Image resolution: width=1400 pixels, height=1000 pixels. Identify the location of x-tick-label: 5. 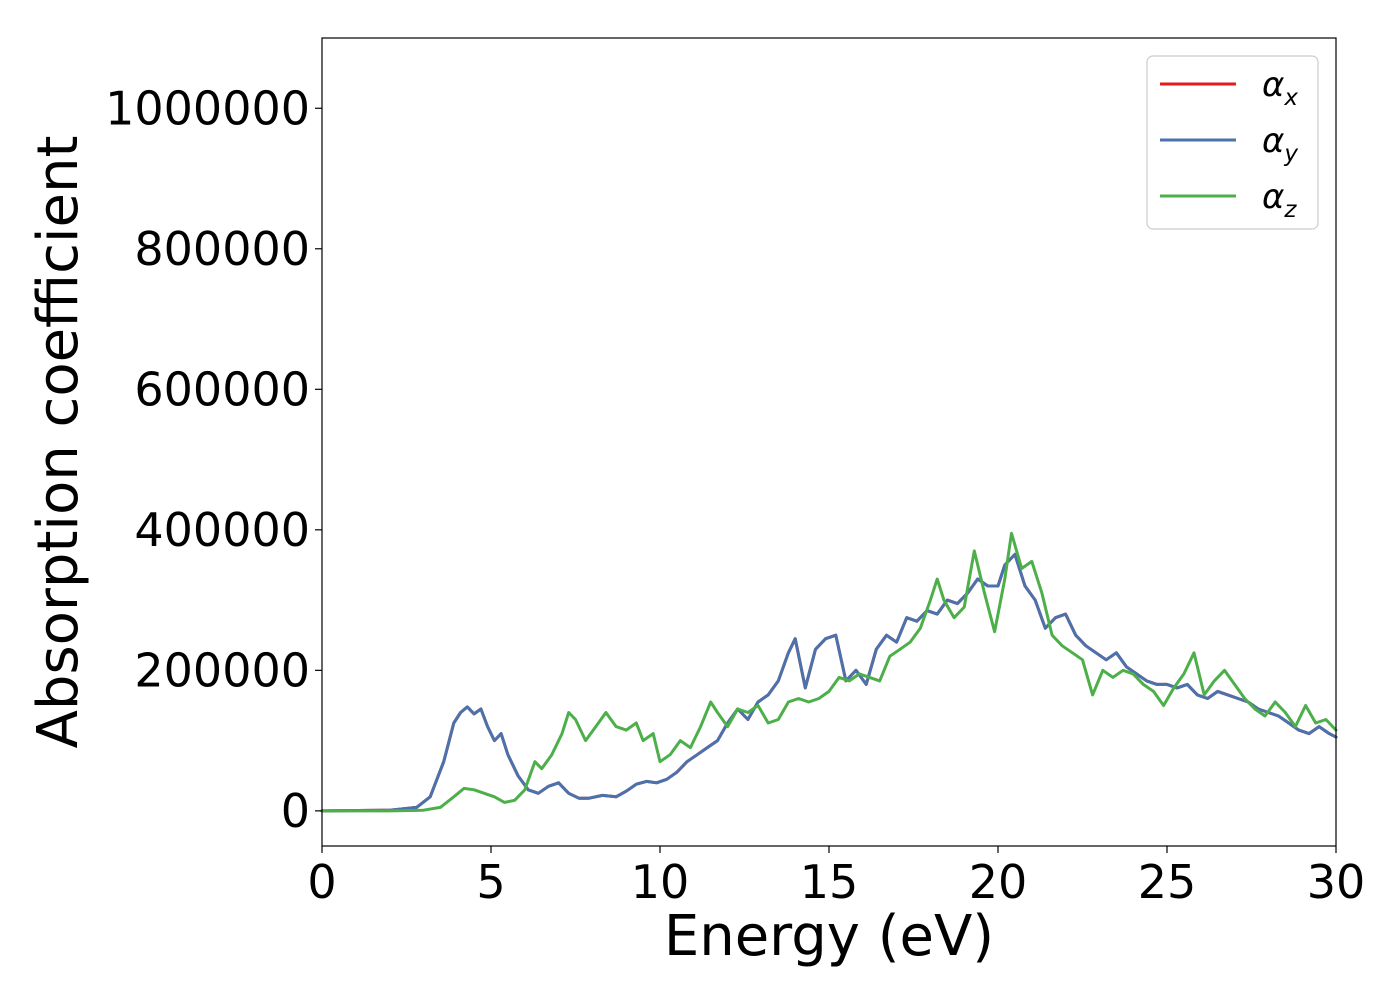
(490, 882).